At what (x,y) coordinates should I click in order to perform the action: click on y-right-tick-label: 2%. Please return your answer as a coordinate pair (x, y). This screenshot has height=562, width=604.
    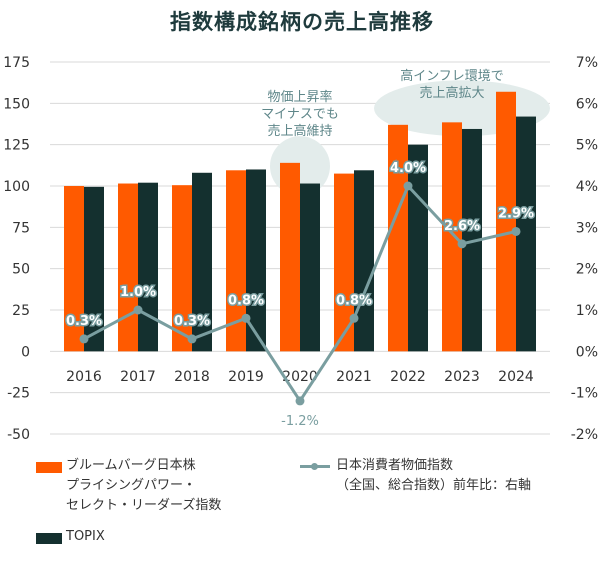
    Looking at the image, I should click on (587, 270).